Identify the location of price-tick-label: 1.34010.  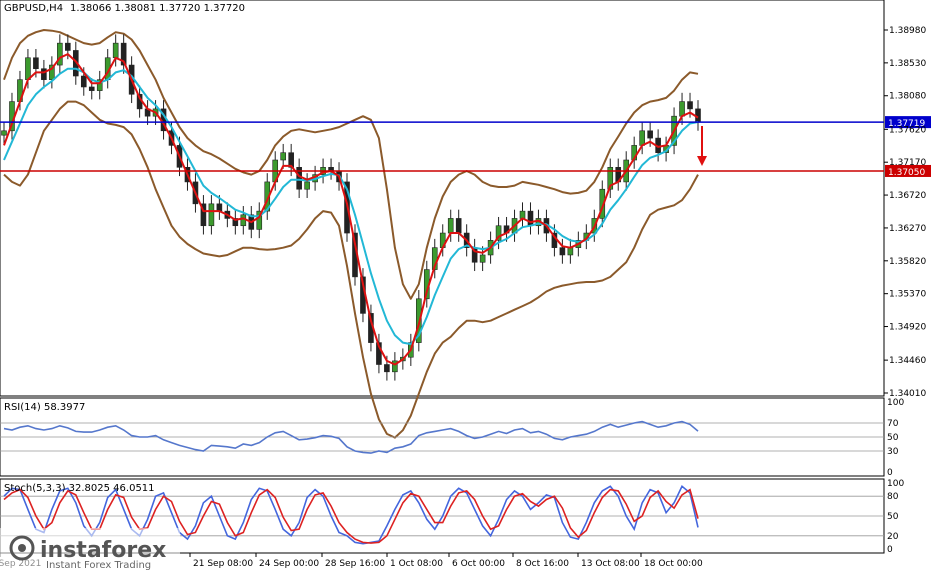
(907, 394).